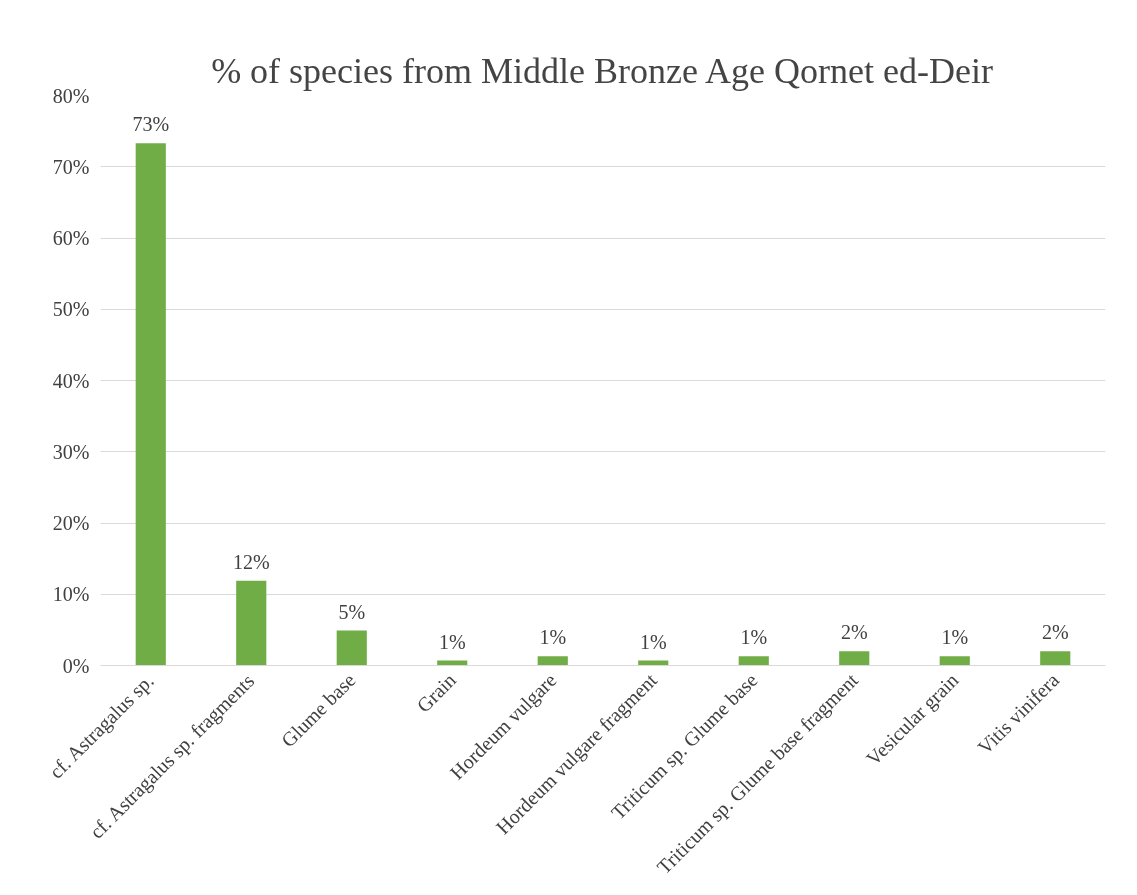 The height and width of the screenshot is (895, 1137). I want to click on y-tick-label: 80%, so click(71, 95).